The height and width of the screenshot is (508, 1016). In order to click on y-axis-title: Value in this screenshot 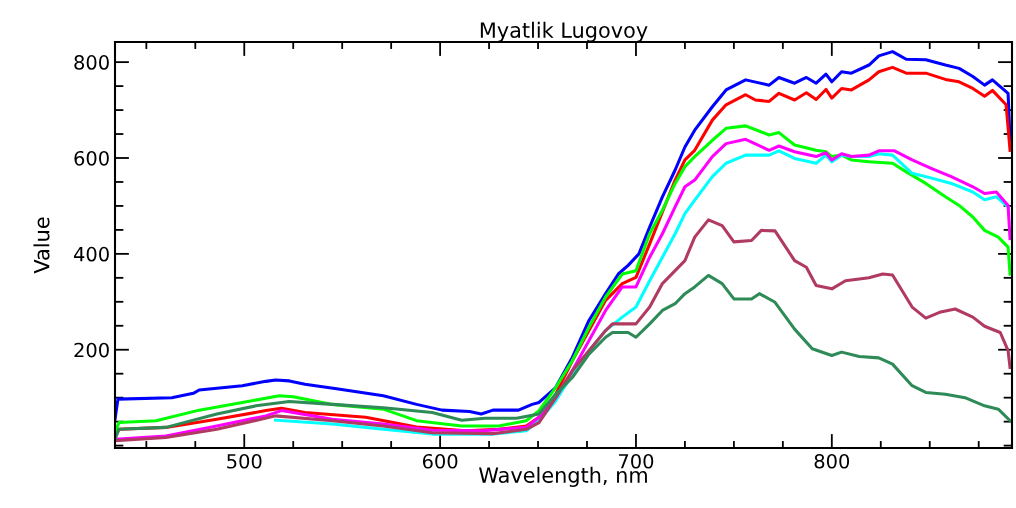, I will do `click(41, 245)`.